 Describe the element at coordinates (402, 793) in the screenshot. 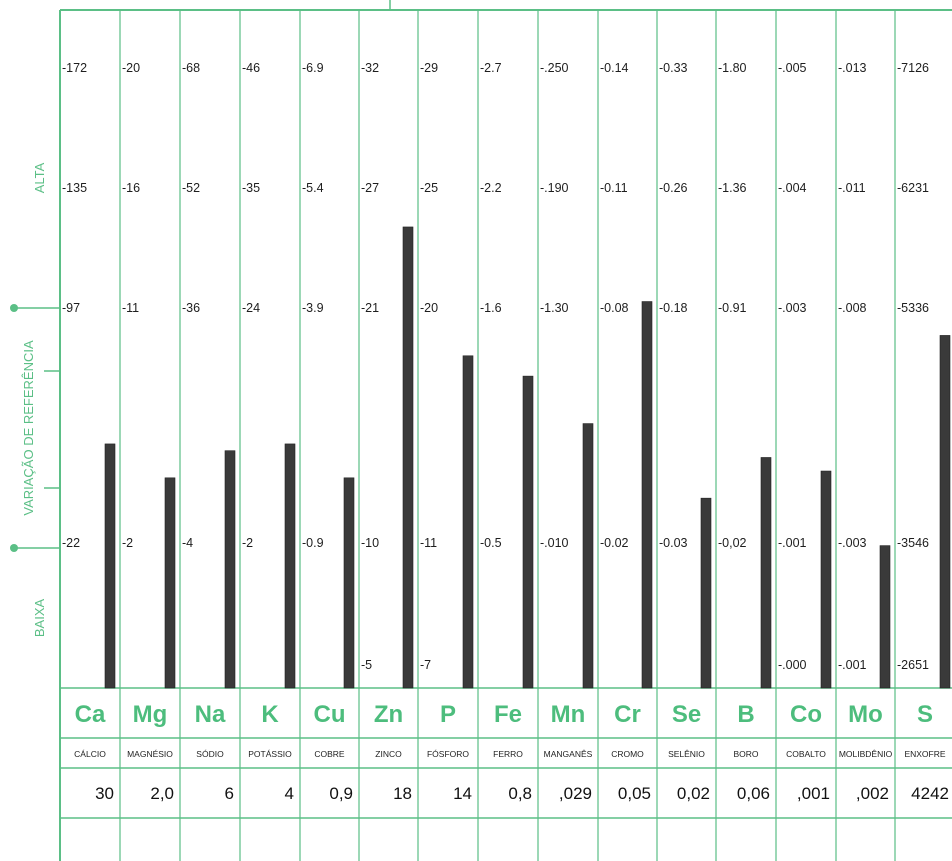

I see `measured-value: 18` at that location.